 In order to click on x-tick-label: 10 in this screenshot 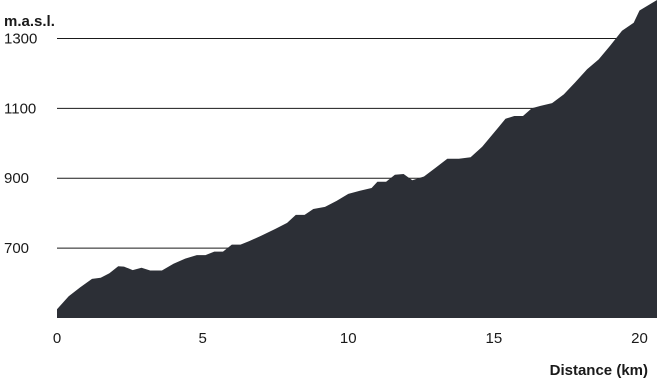, I will do `click(348, 338)`.